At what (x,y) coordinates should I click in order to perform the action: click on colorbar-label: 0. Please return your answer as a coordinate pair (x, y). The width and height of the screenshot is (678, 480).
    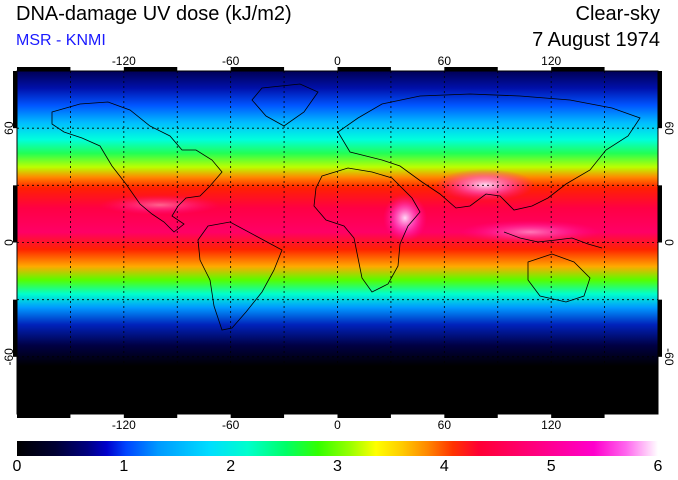
    Looking at the image, I should click on (17, 466).